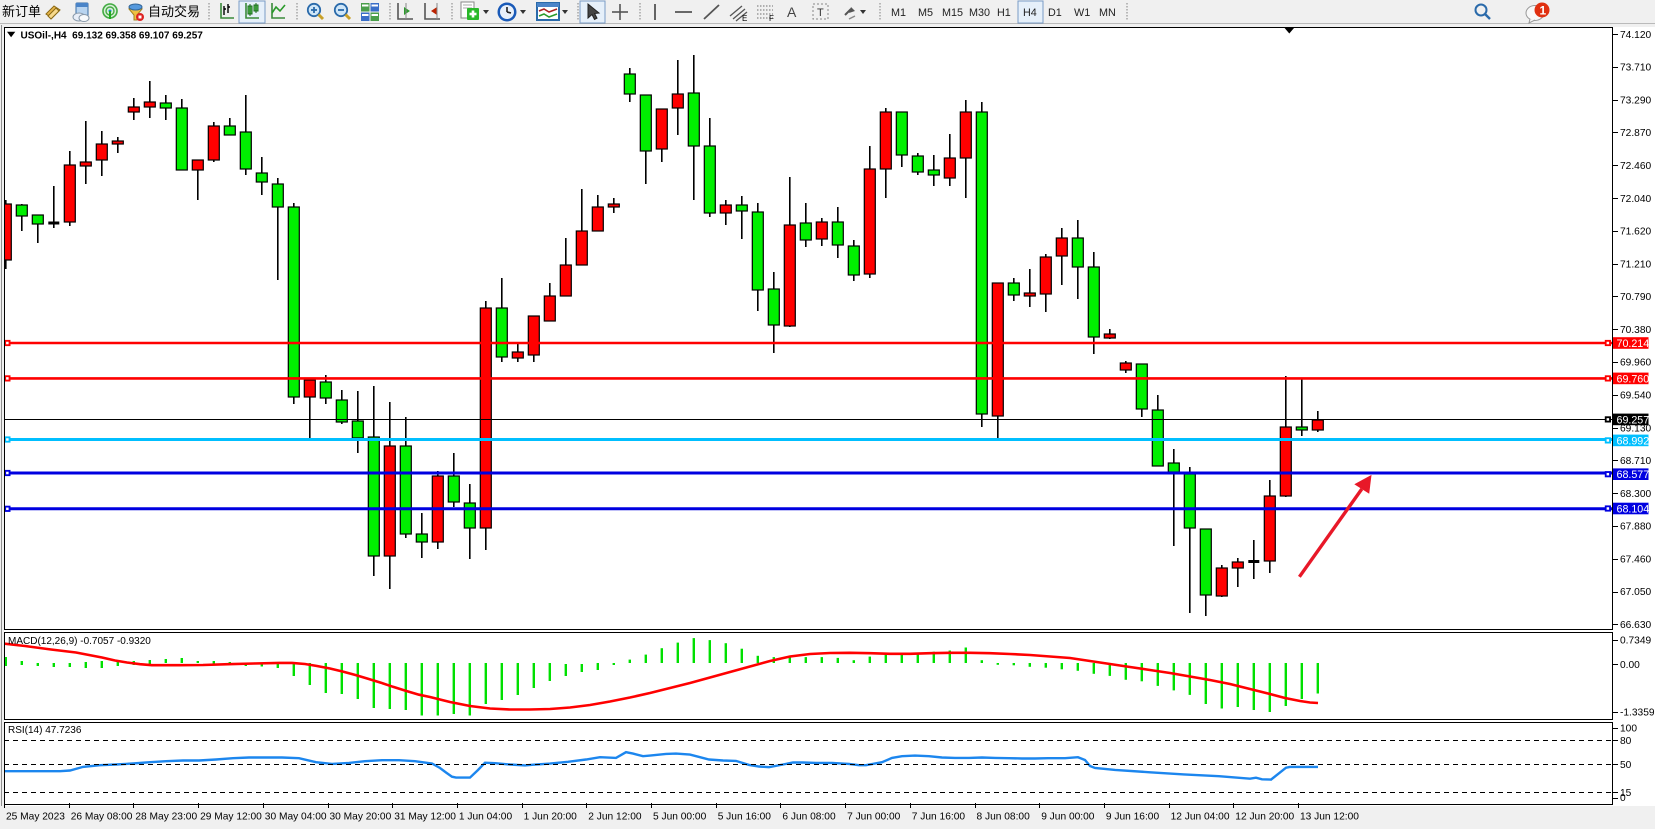 The image size is (1655, 829). I want to click on svg-text: 0, so click(1623, 798).